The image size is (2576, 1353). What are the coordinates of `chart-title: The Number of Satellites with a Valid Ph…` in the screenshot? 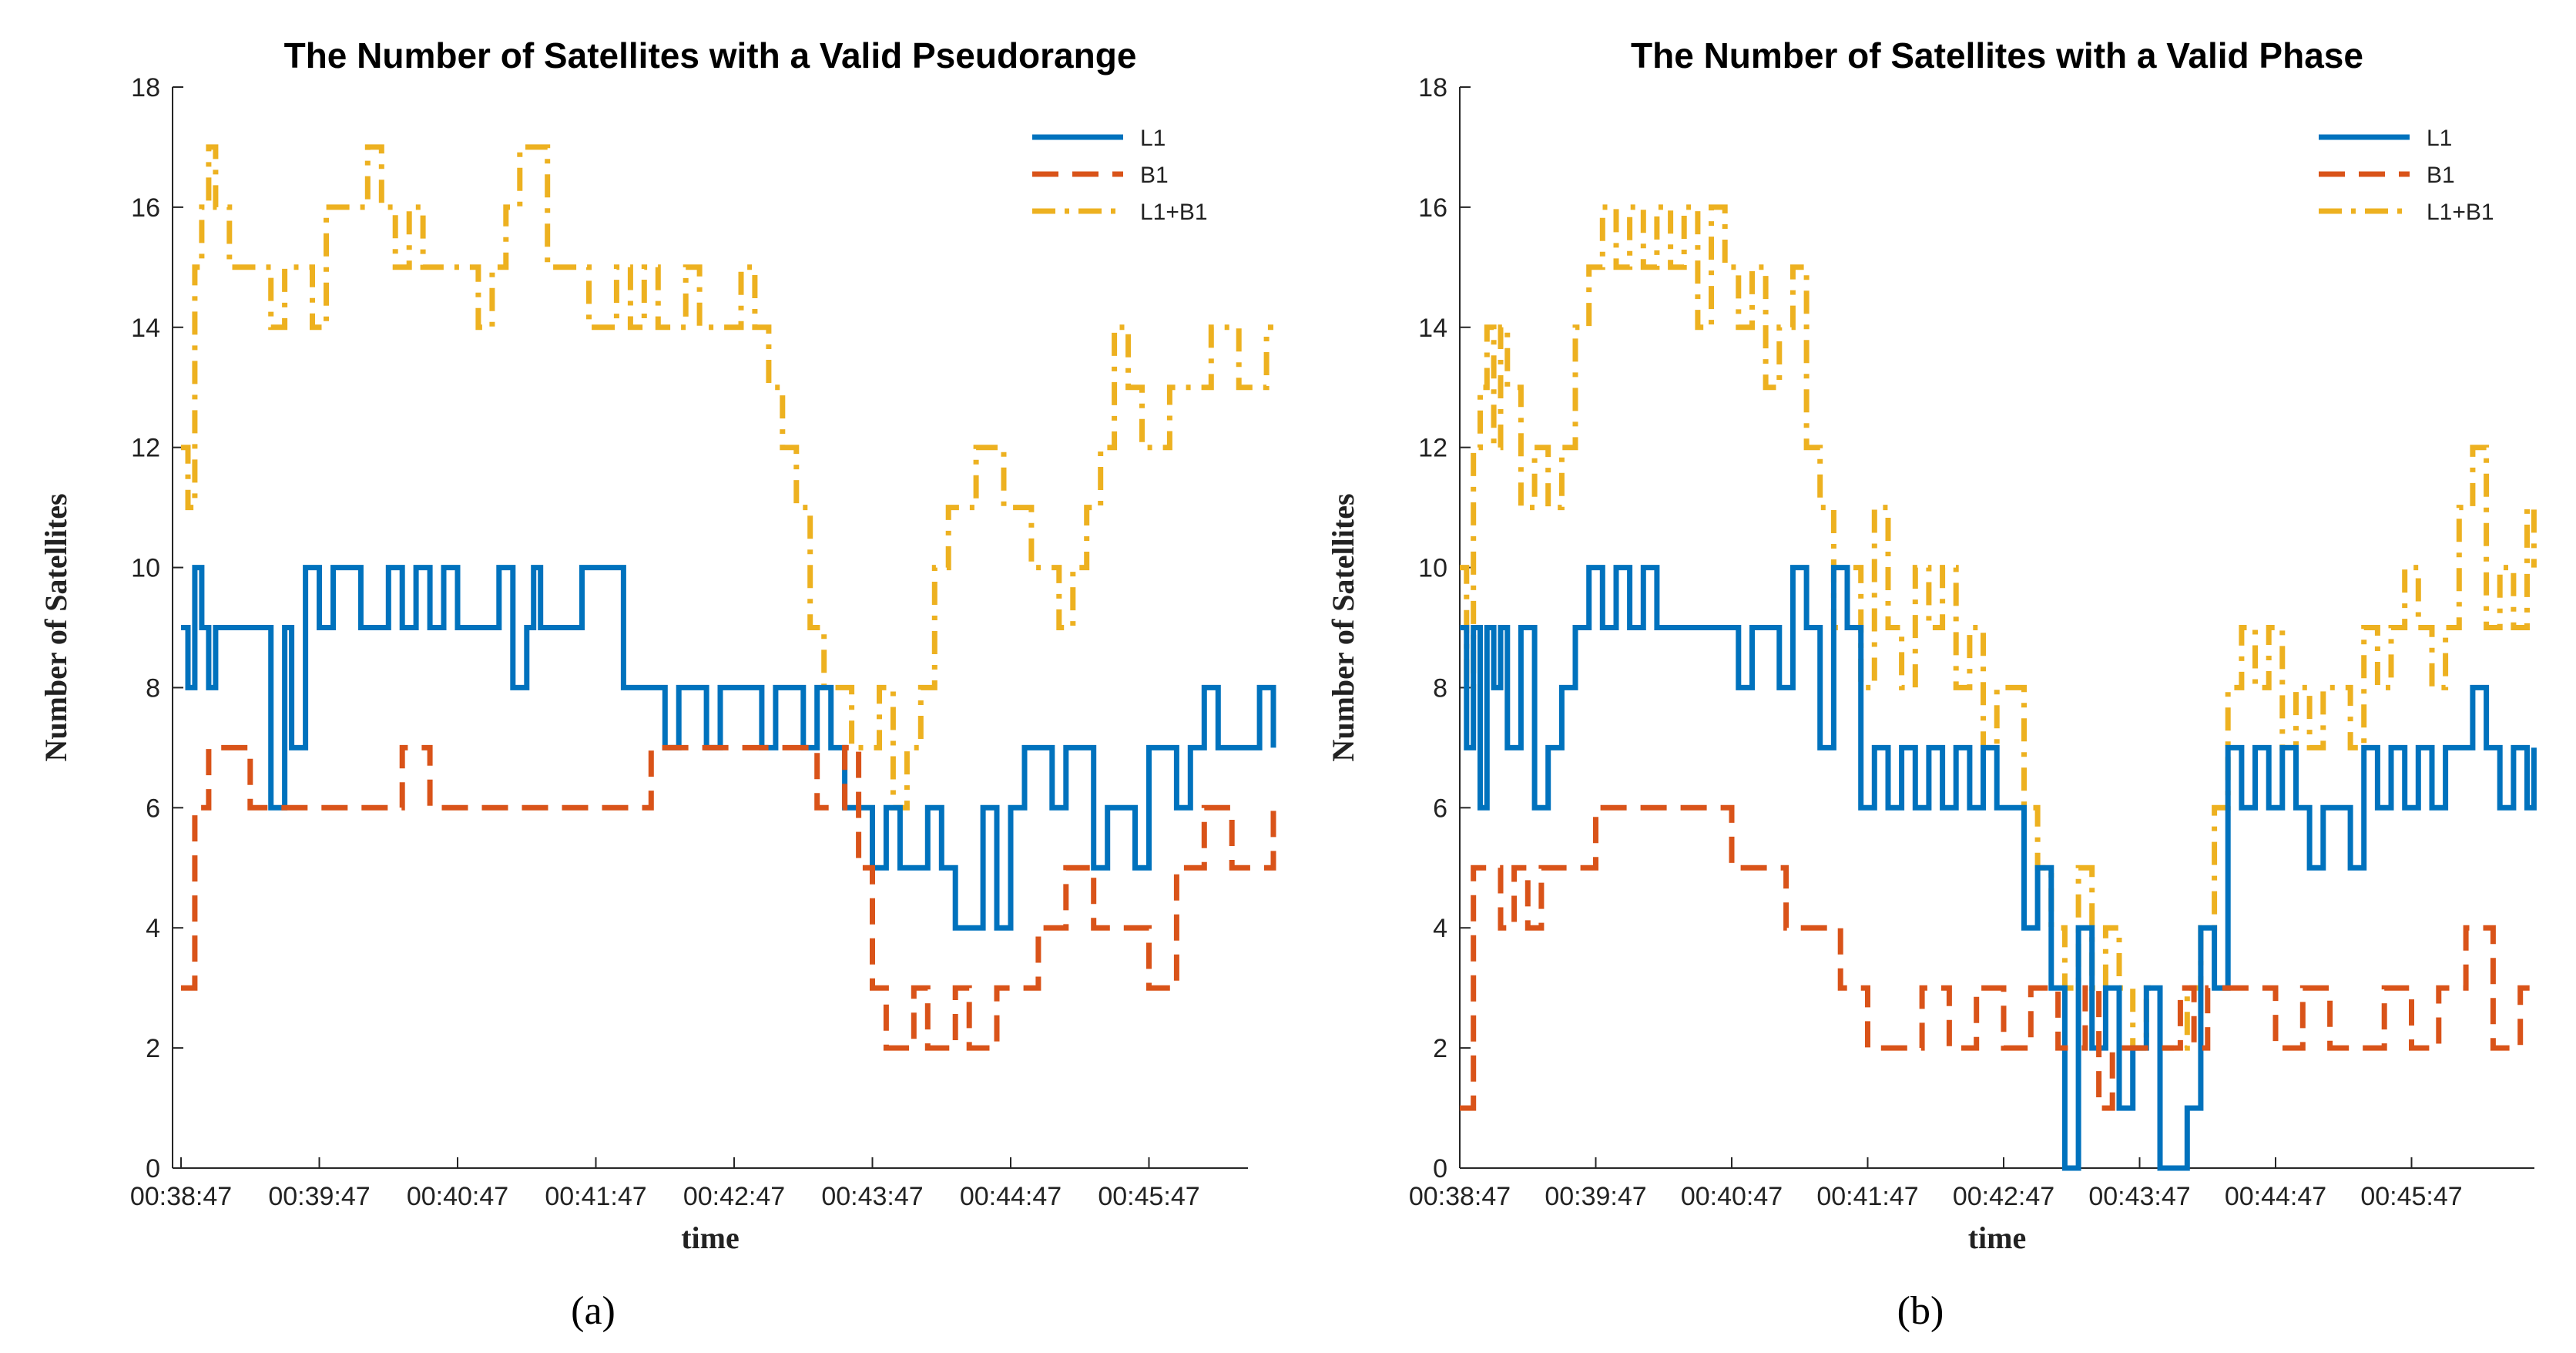 It's located at (1997, 55).